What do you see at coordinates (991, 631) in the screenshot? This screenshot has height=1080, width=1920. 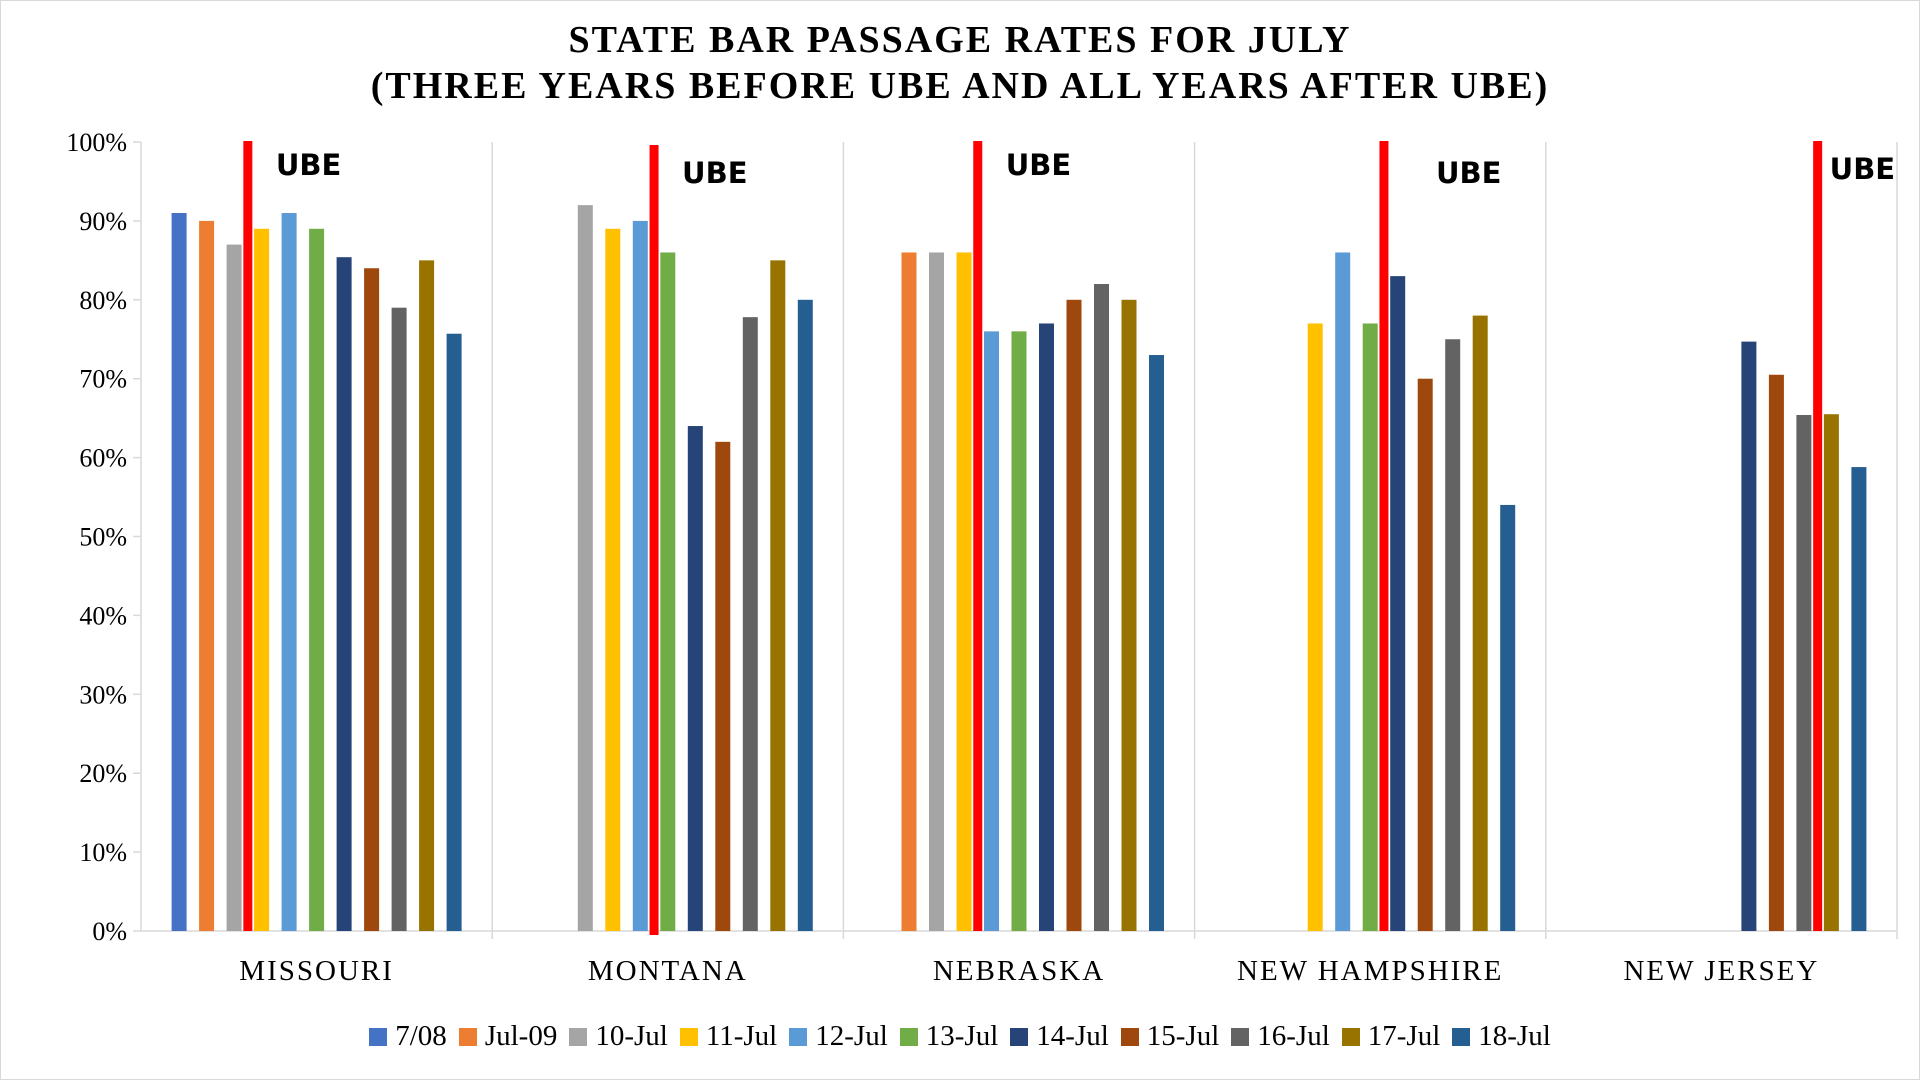 I see `bar-nebraska-12-jul` at bounding box center [991, 631].